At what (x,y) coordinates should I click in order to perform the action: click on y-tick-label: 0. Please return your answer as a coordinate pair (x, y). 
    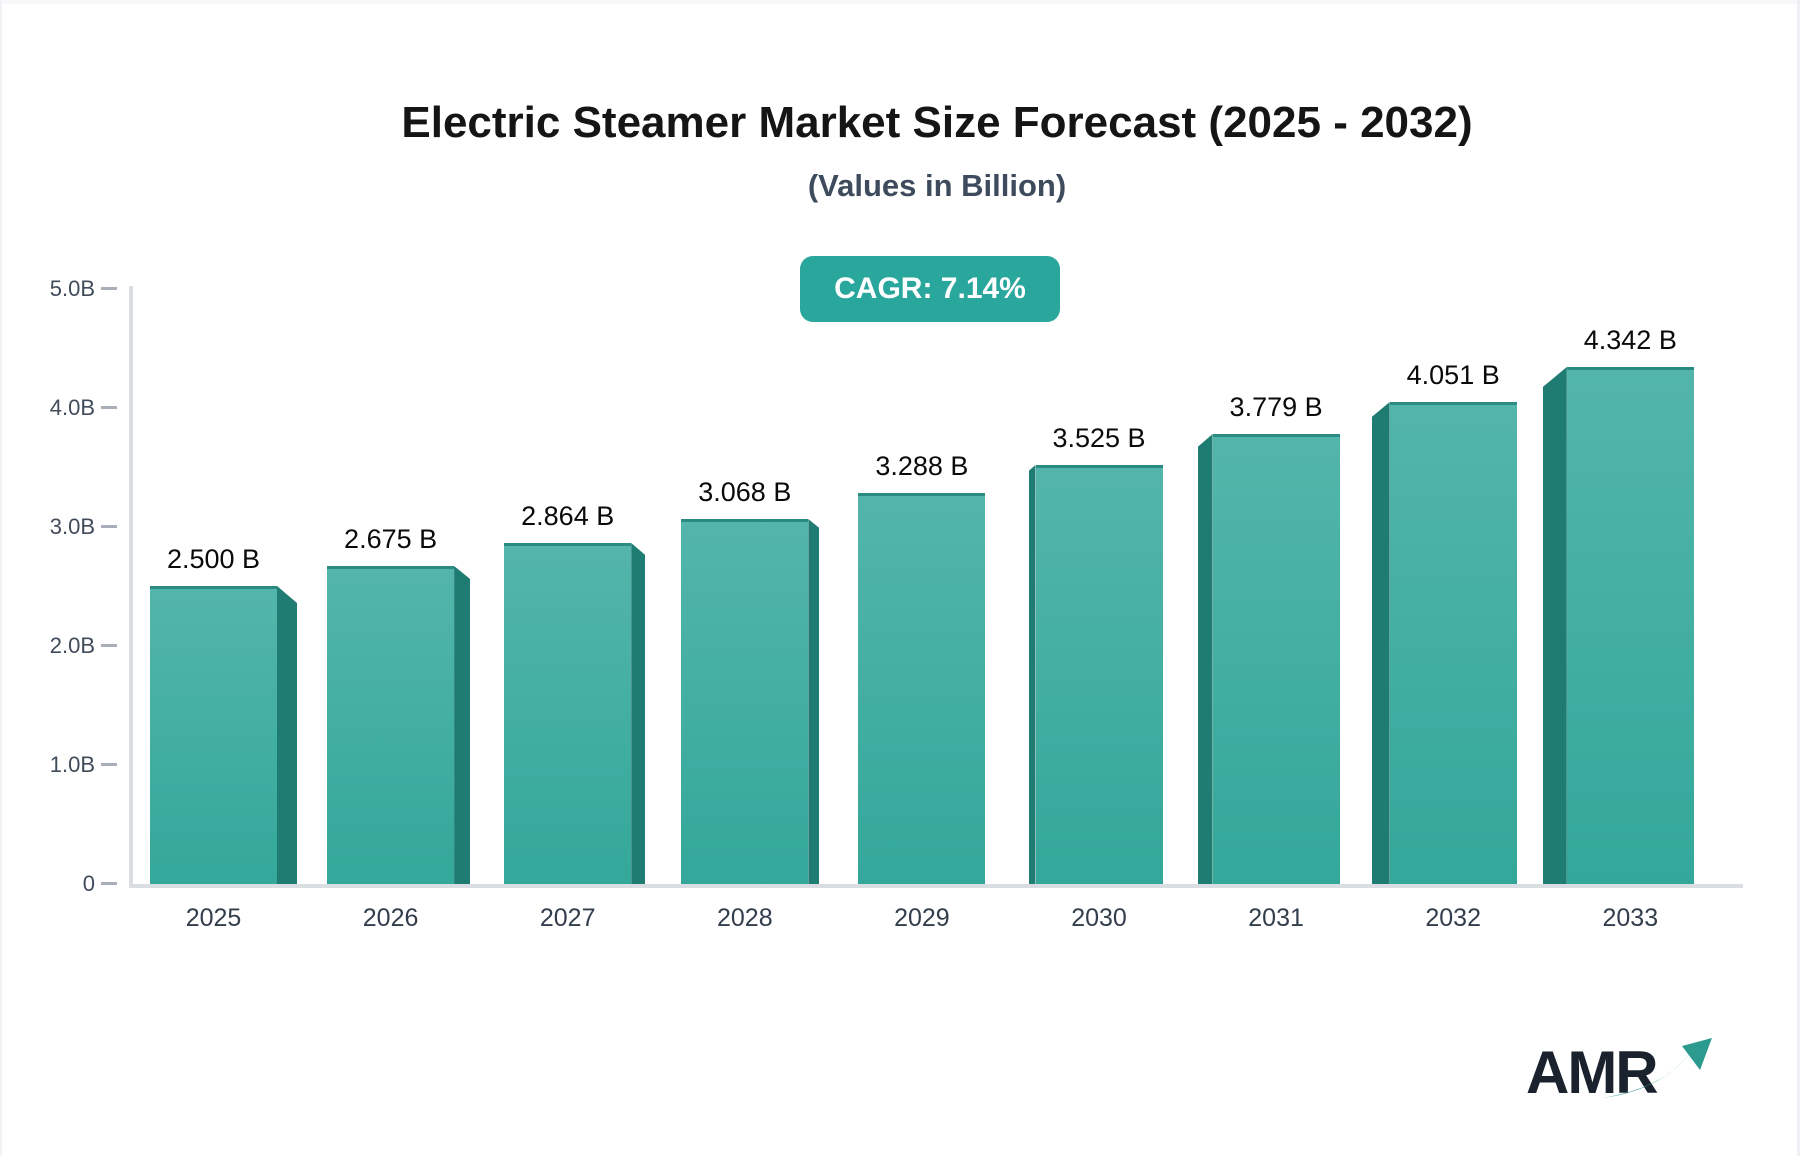
    Looking at the image, I should click on (88, 883).